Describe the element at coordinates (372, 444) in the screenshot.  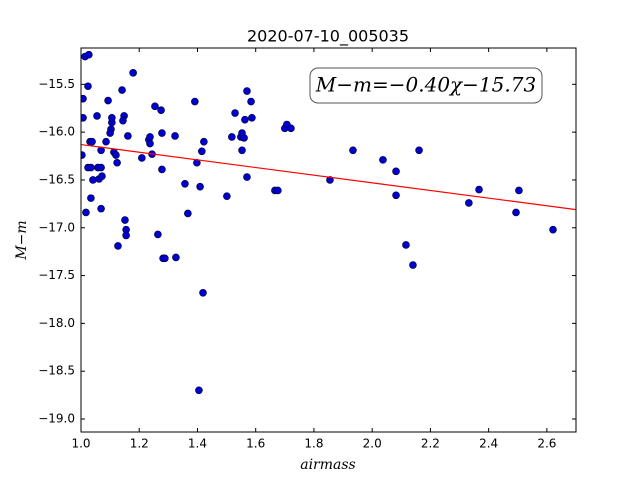
I see `x-tick-label: 2.0` at that location.